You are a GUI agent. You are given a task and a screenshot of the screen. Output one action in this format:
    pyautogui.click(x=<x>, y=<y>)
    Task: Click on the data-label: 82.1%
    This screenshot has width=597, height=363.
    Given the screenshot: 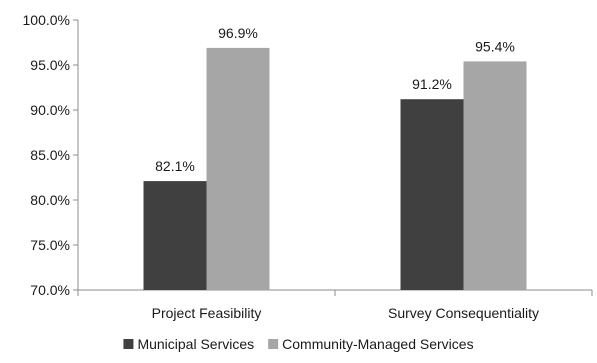 What is the action you would take?
    pyautogui.click(x=175, y=166)
    